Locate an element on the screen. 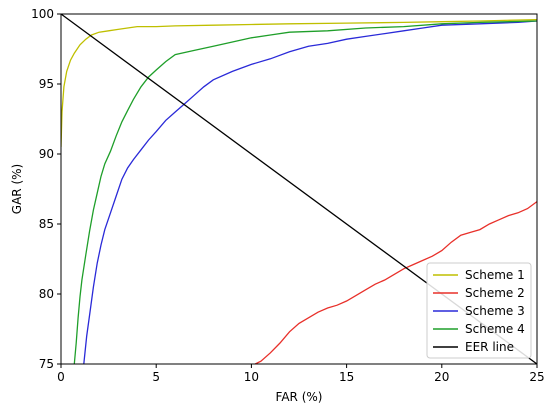 The image size is (550, 412). x-tick-label: 25 is located at coordinates (536, 377).